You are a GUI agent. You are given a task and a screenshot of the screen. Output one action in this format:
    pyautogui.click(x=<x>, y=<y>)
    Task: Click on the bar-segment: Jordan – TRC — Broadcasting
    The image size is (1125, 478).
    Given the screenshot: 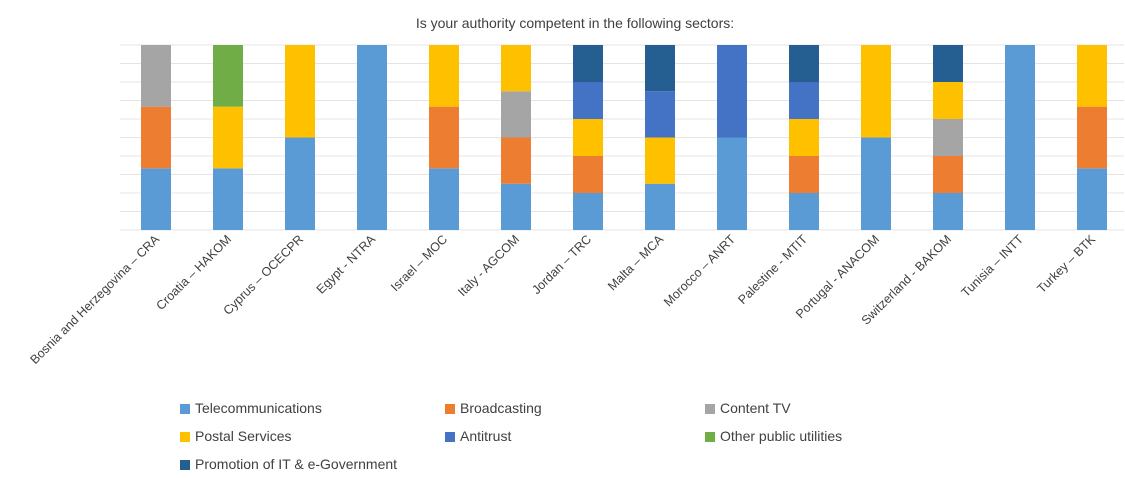 What is the action you would take?
    pyautogui.click(x=588, y=174)
    